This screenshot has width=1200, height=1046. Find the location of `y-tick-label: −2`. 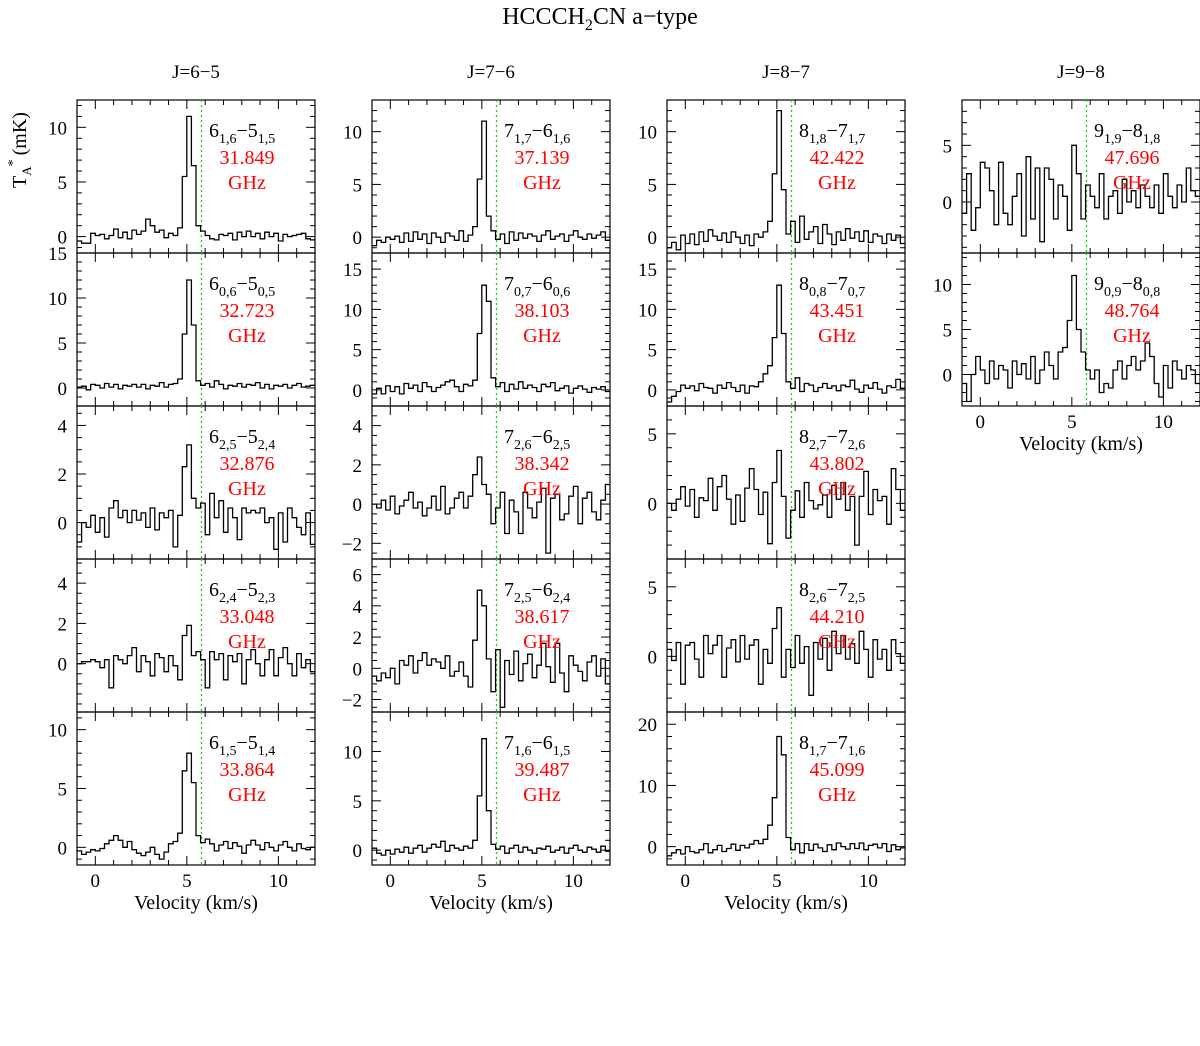

y-tick-label: −2 is located at coordinates (352, 544).